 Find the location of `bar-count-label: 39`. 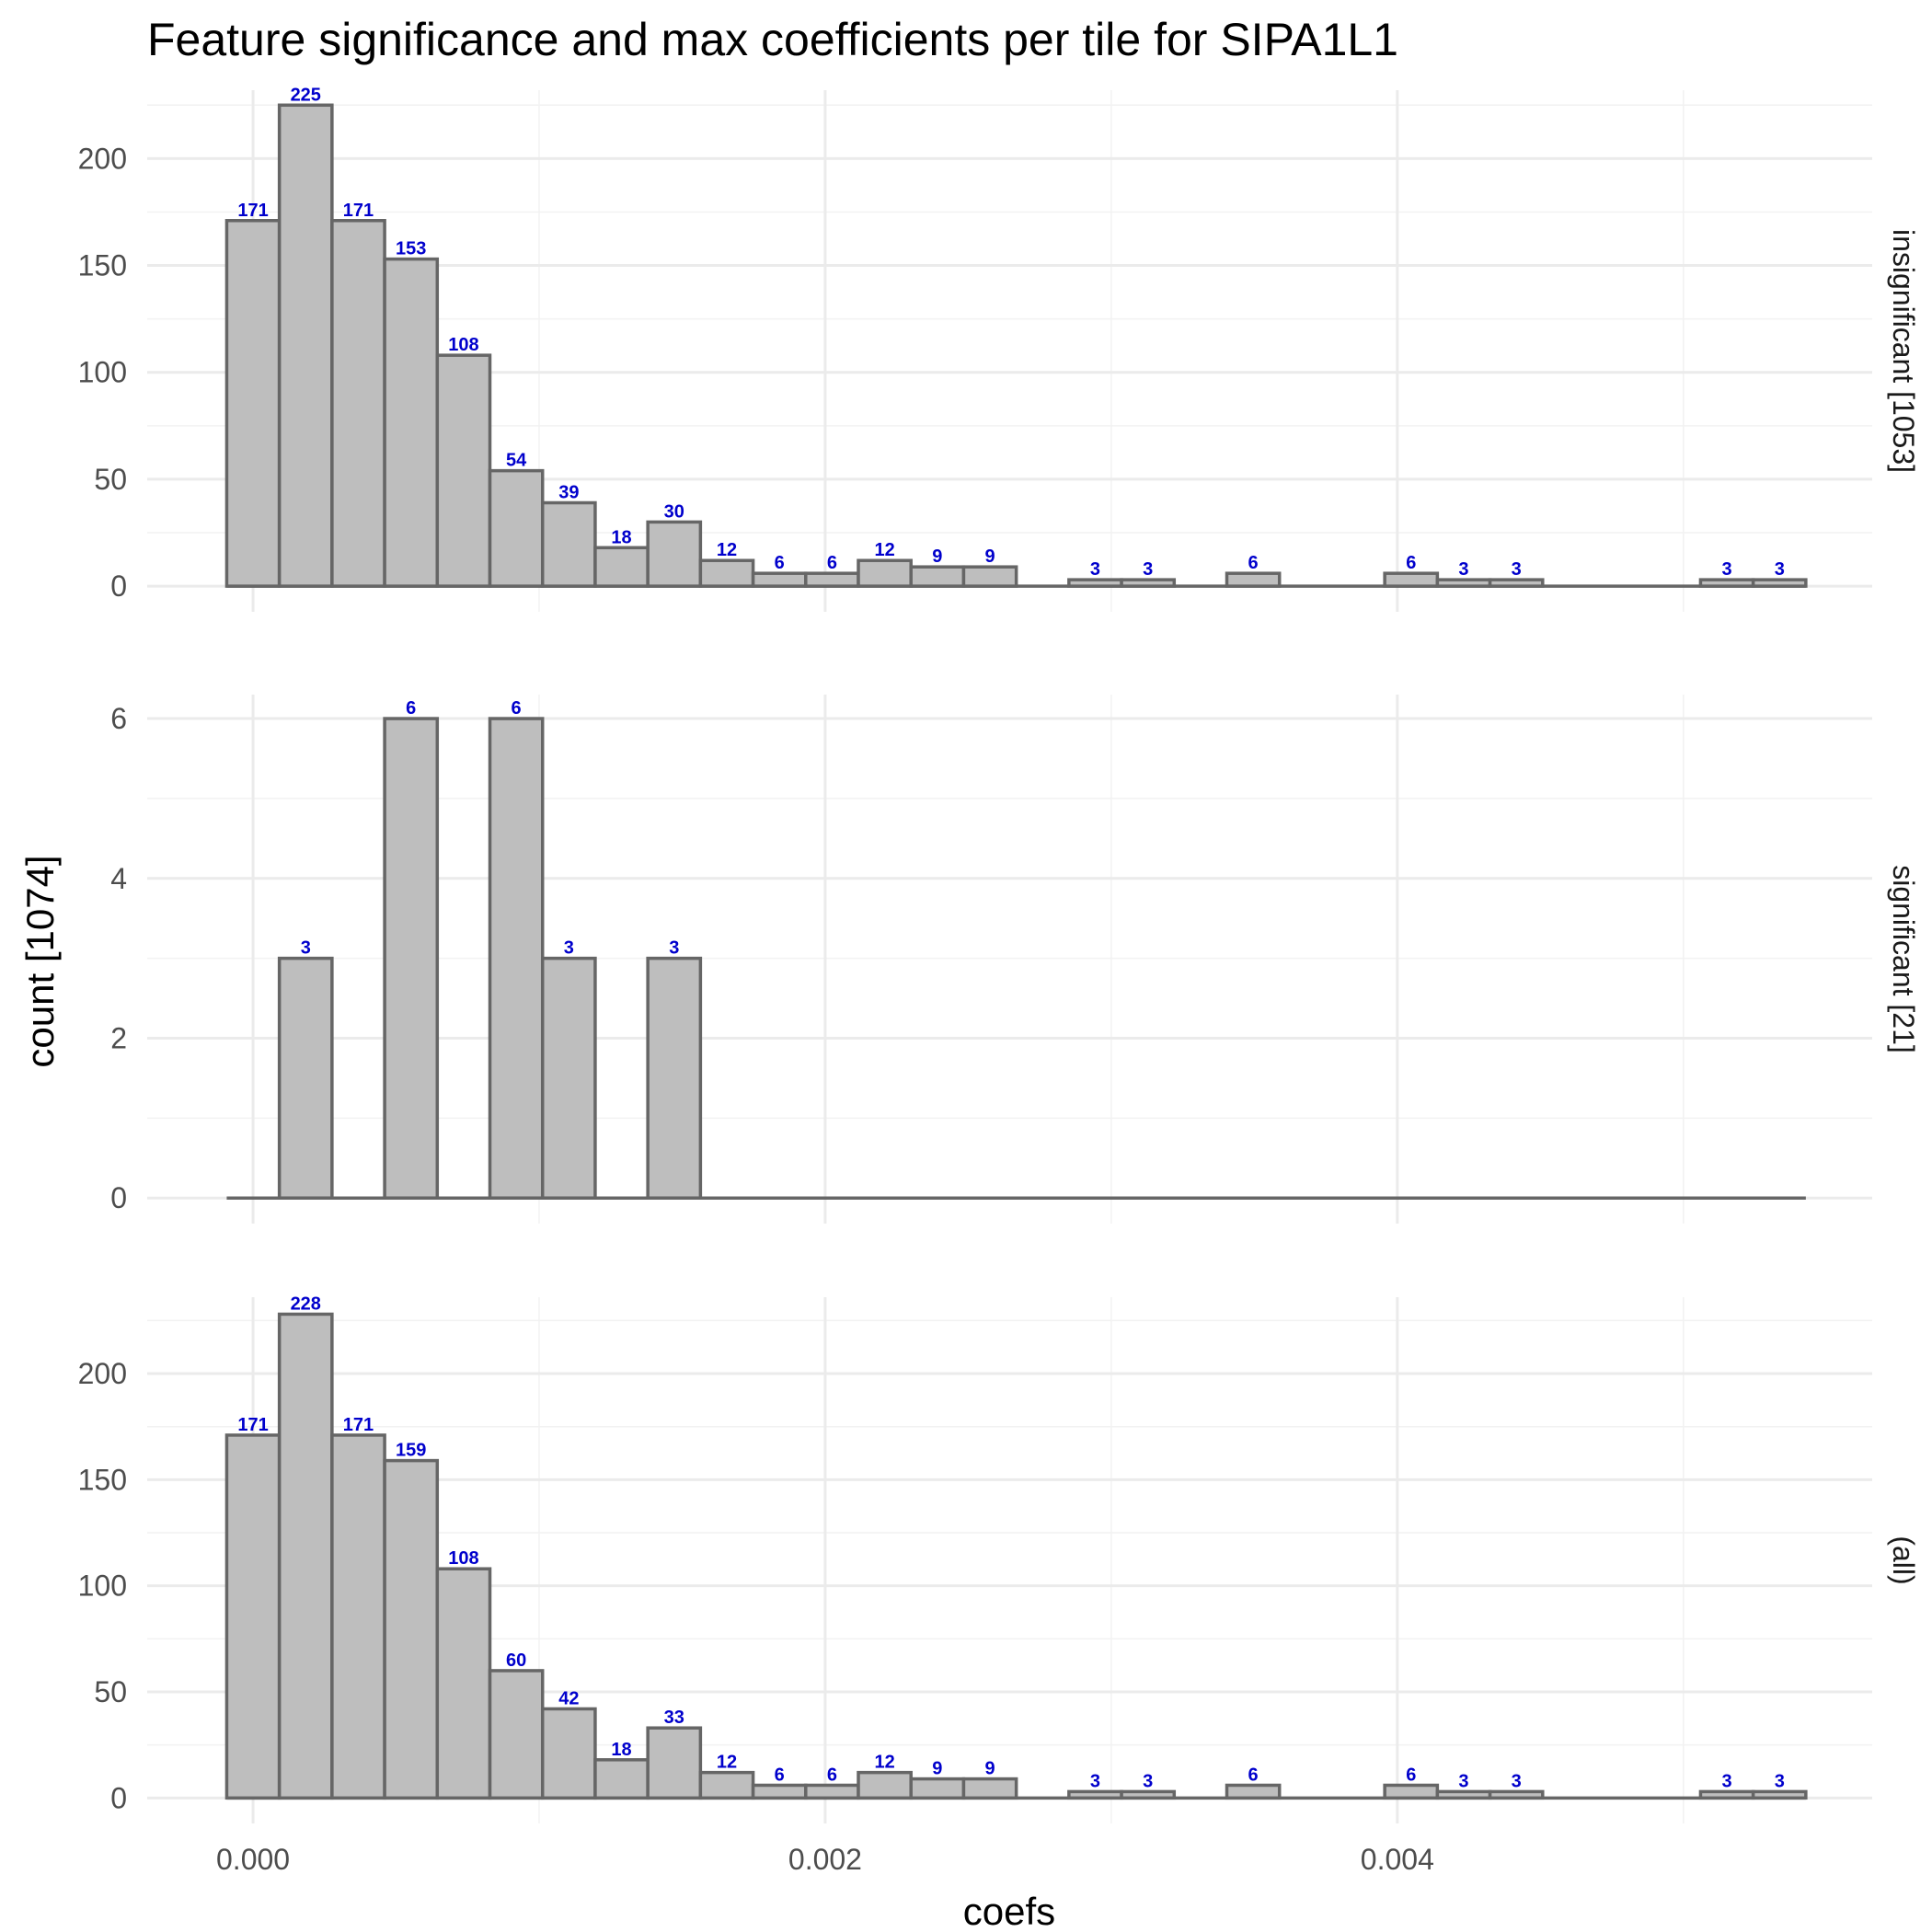

bar-count-label: 39 is located at coordinates (568, 492).